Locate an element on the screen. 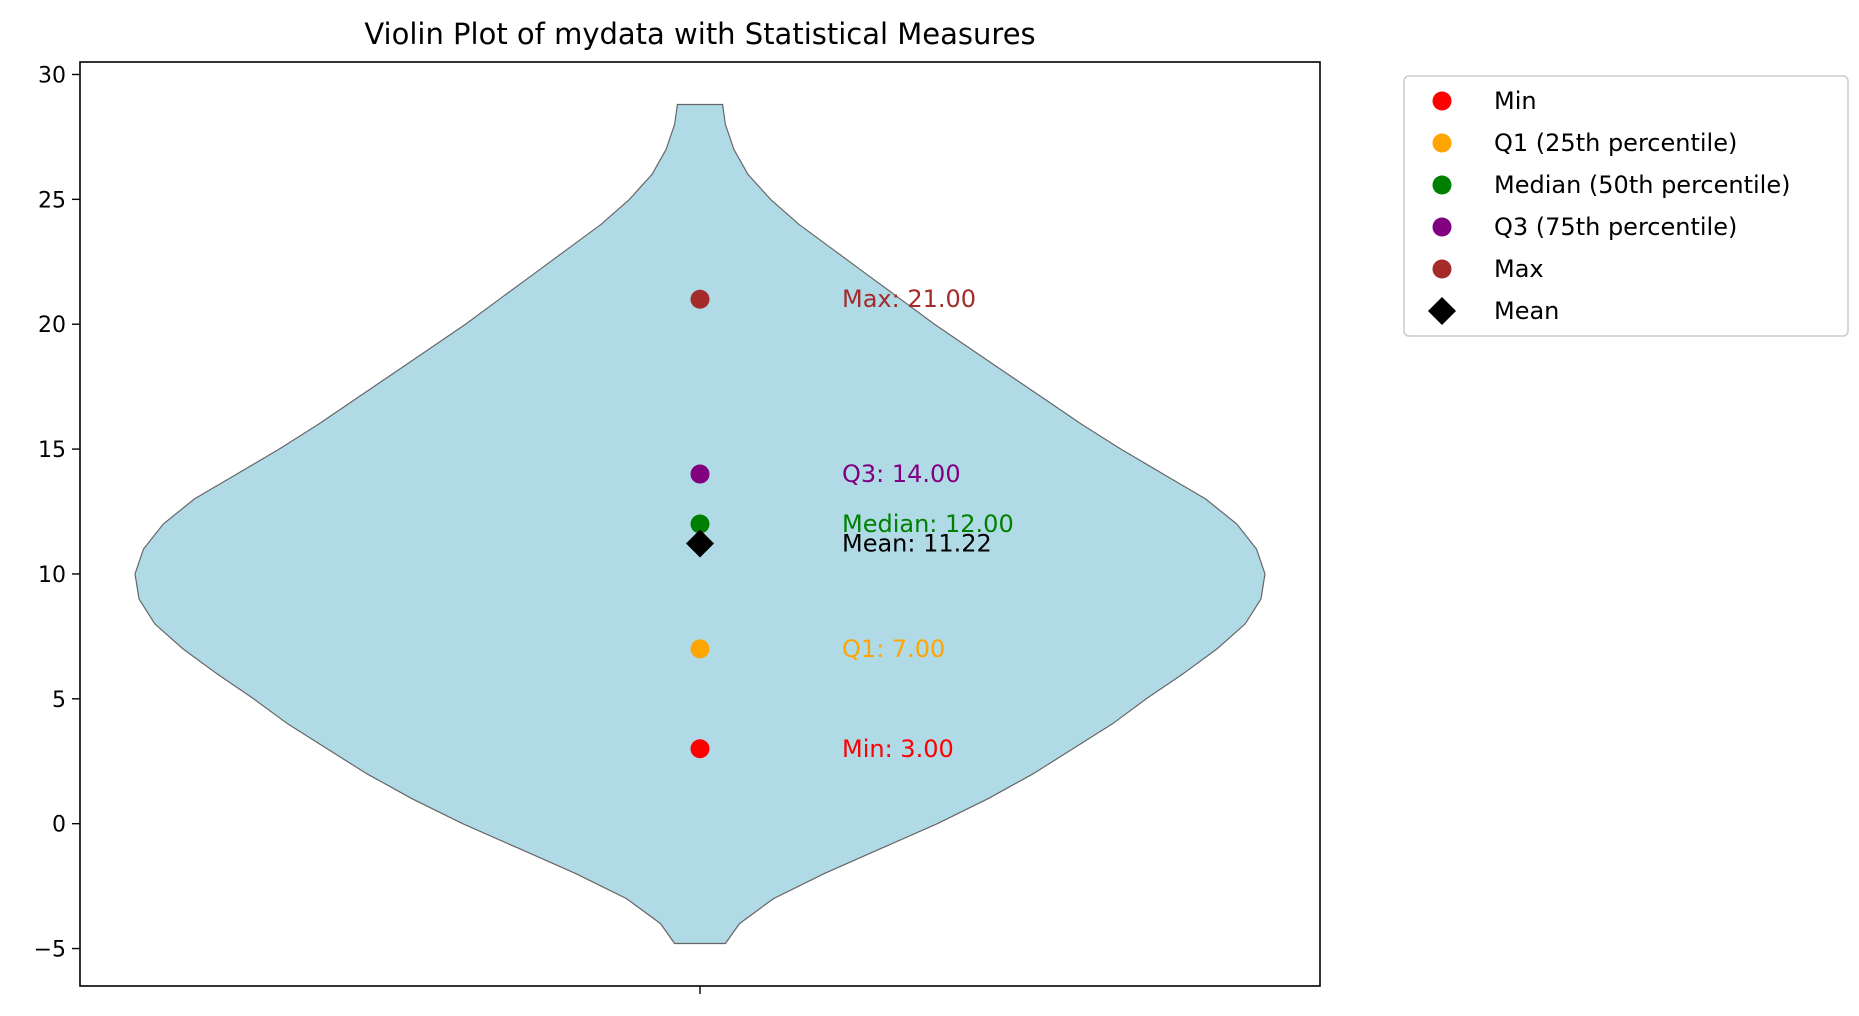 This screenshot has width=1859, height=1016. legend-mean-marker is located at coordinates (1442, 311).